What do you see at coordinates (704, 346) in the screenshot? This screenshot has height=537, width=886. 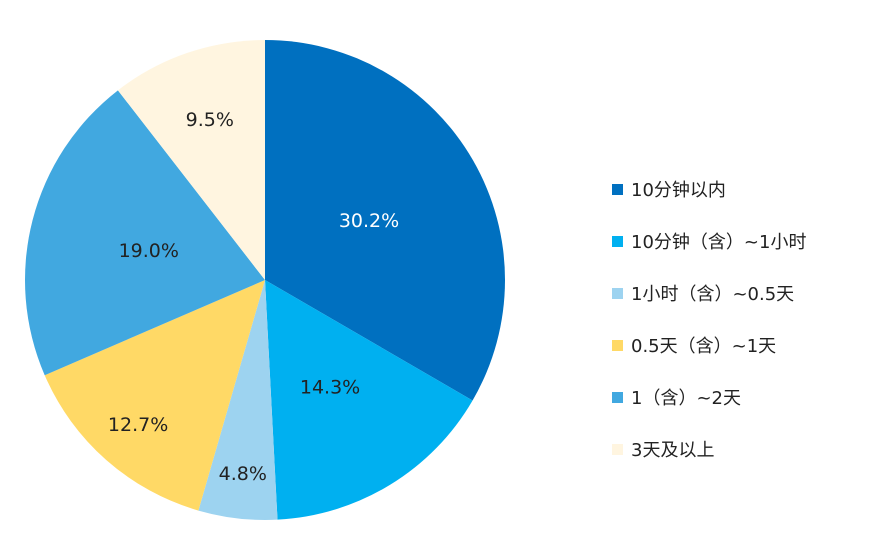 I see `legend-label: 0.5天（含）~1天` at bounding box center [704, 346].